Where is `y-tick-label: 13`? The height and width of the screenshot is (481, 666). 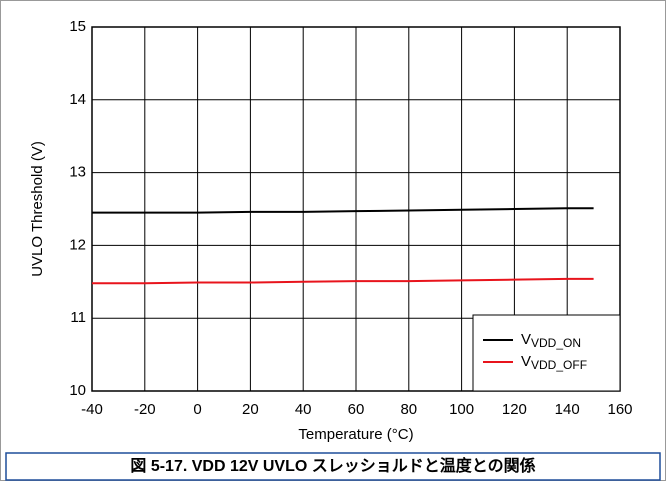
y-tick-label: 13 is located at coordinates (77, 172).